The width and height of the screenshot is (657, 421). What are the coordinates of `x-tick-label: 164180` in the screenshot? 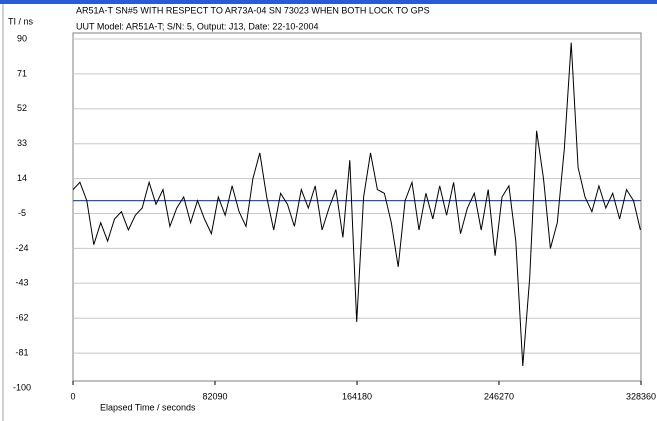 It's located at (357, 396).